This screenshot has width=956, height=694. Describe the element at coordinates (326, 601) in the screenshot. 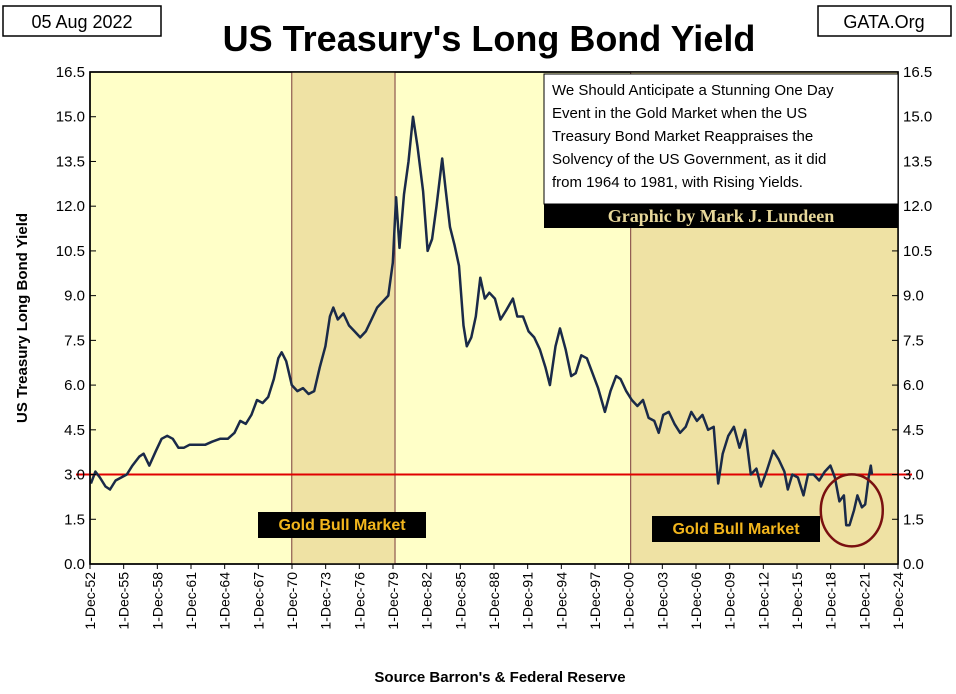

I see `x-tick-label: 1-Dec-73` at that location.